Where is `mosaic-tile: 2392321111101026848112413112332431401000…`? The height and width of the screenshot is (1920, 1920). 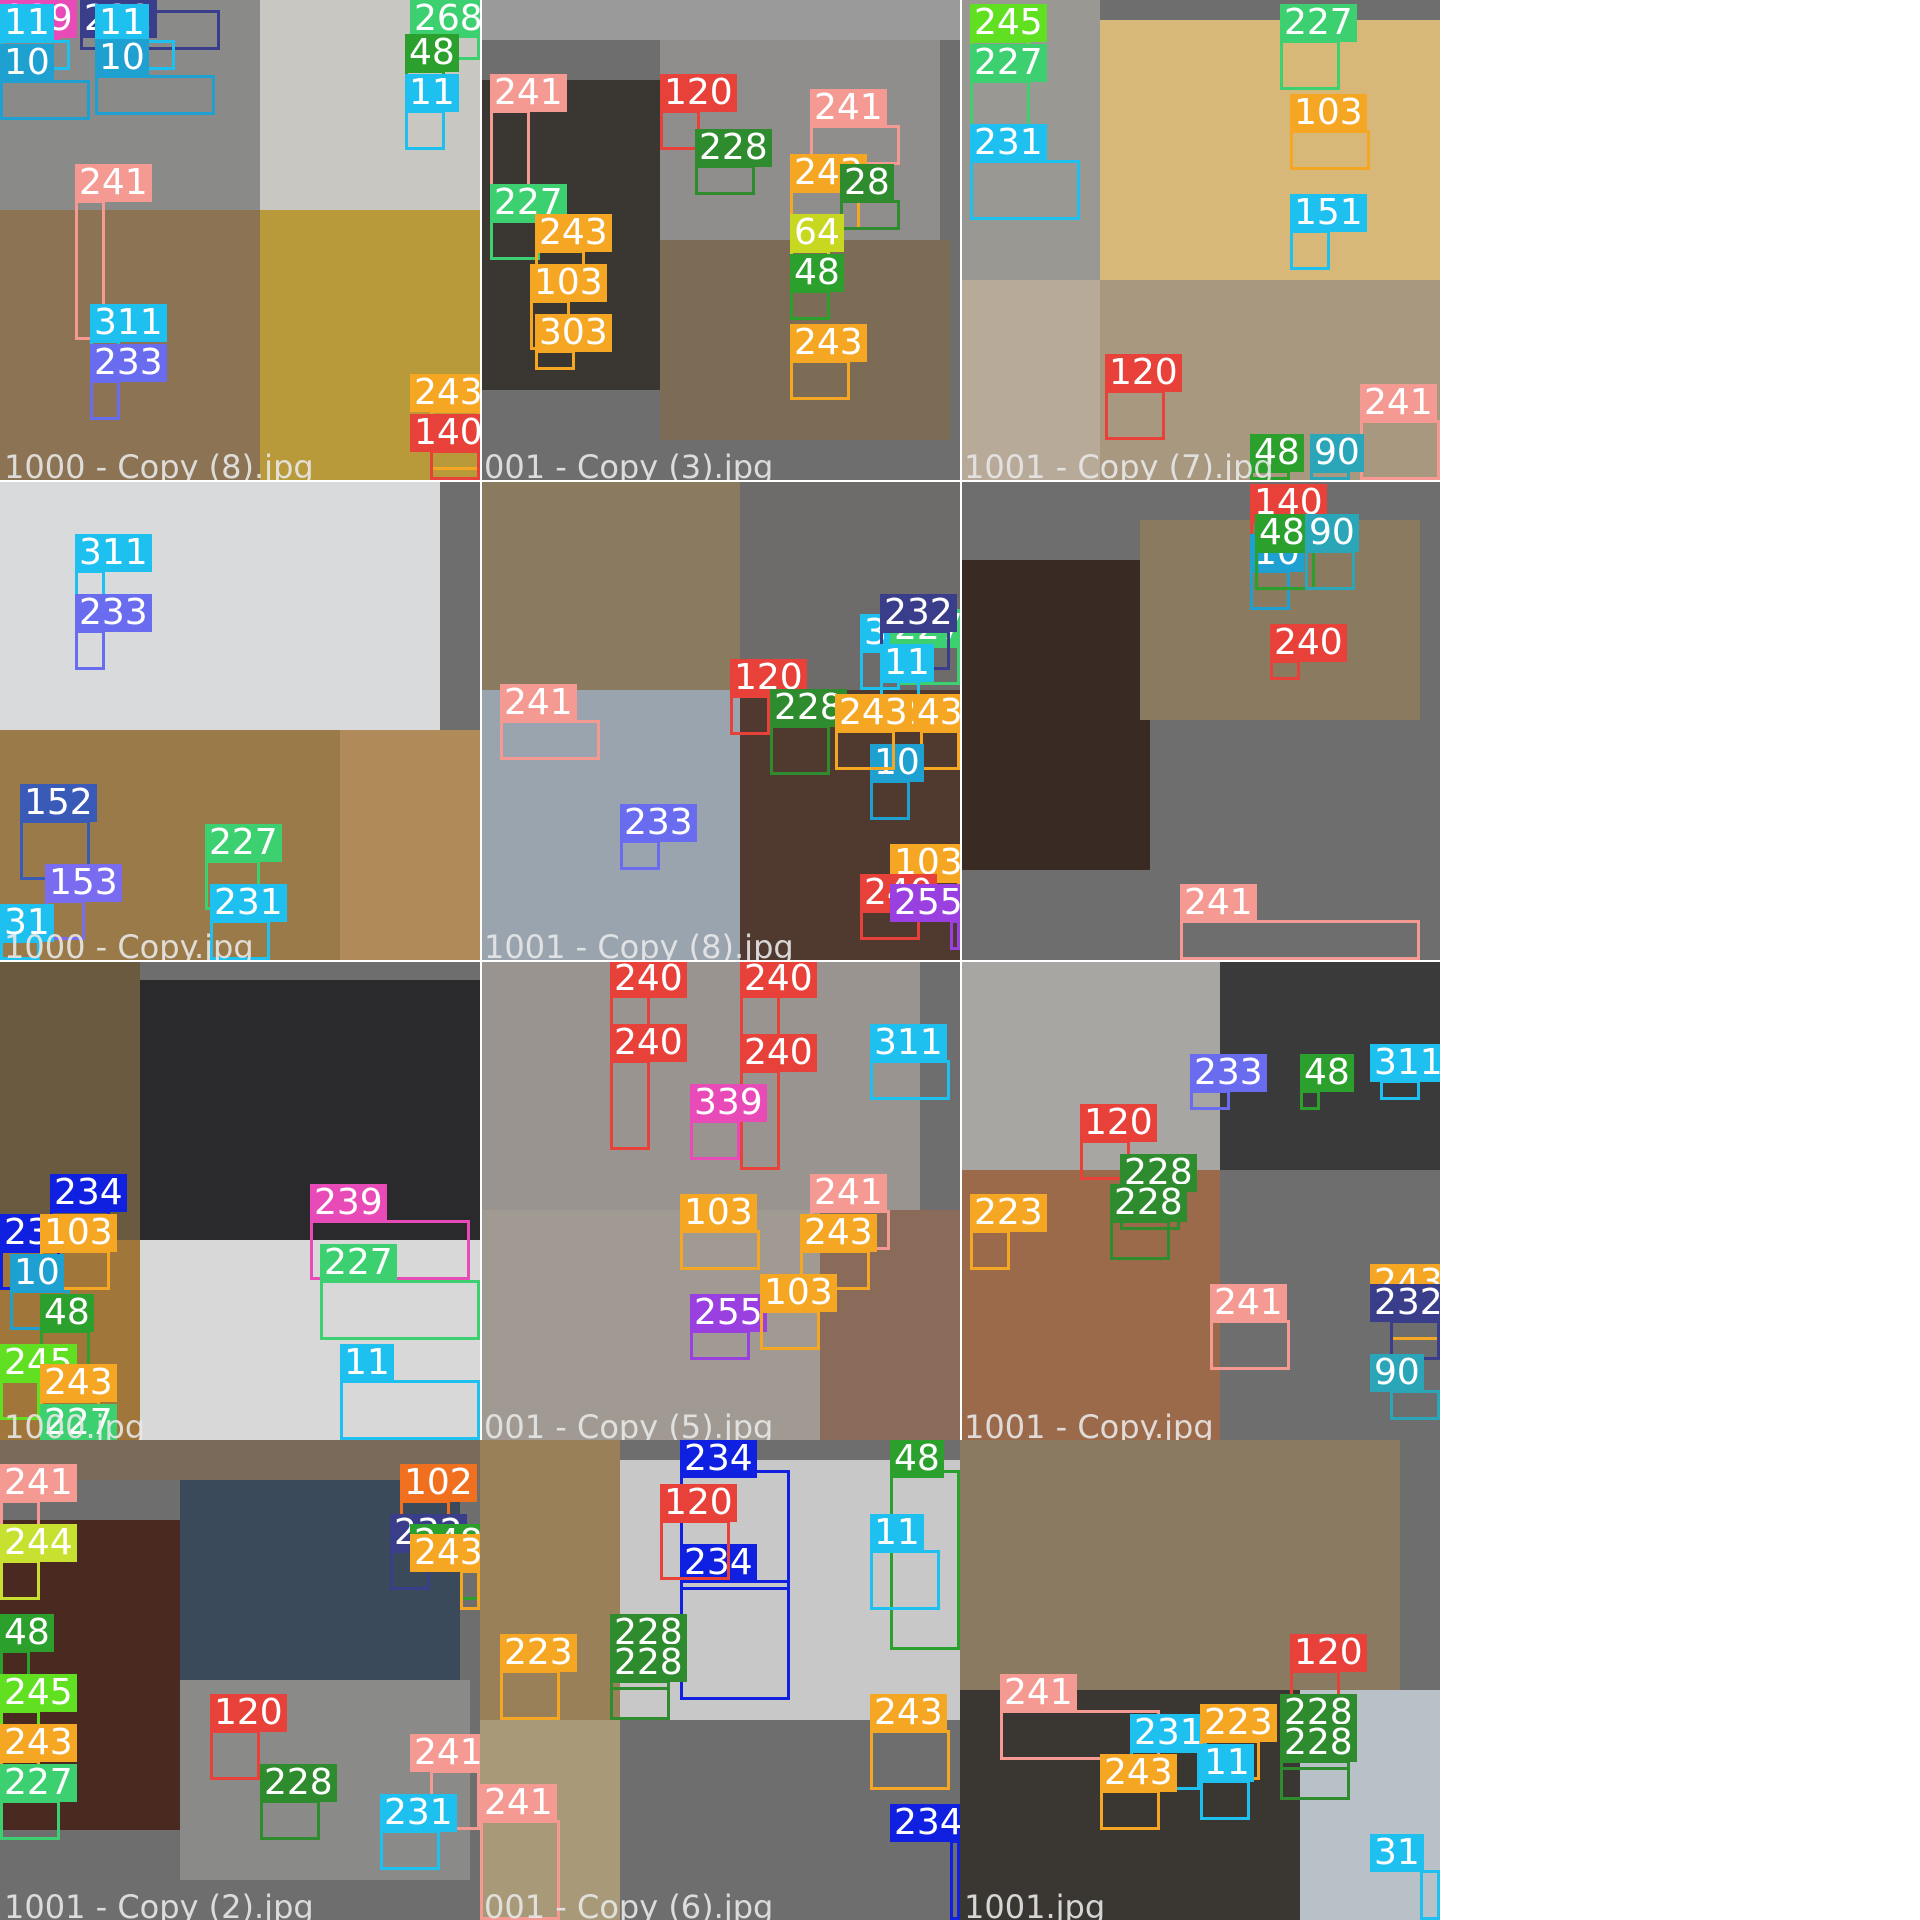
mosaic-tile: 2392321111101026848112413112332431401000… is located at coordinates (240, 240).